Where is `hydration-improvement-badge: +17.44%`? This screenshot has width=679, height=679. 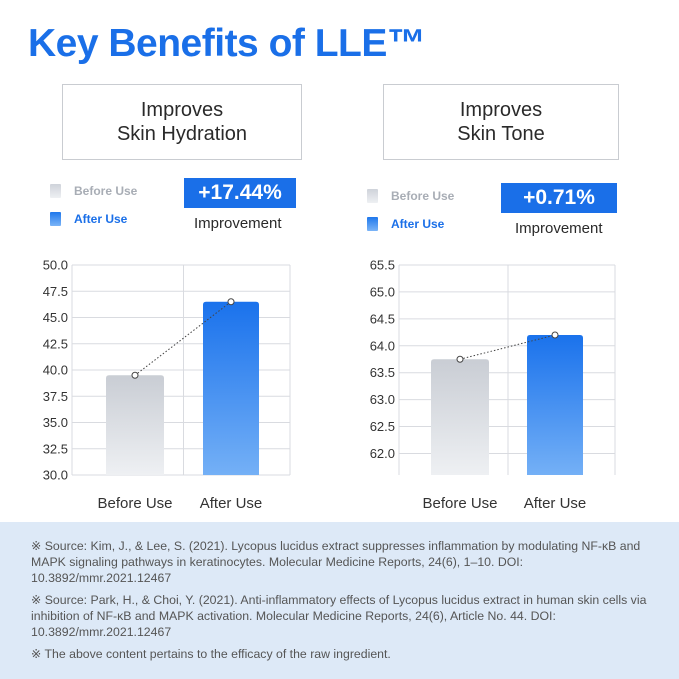 hydration-improvement-badge: +17.44% is located at coordinates (240, 193).